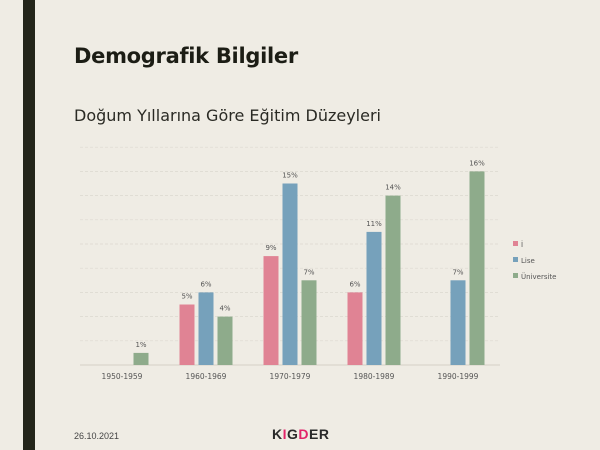 The width and height of the screenshot is (600, 450). I want to click on legend-label: Lise, so click(528, 261).